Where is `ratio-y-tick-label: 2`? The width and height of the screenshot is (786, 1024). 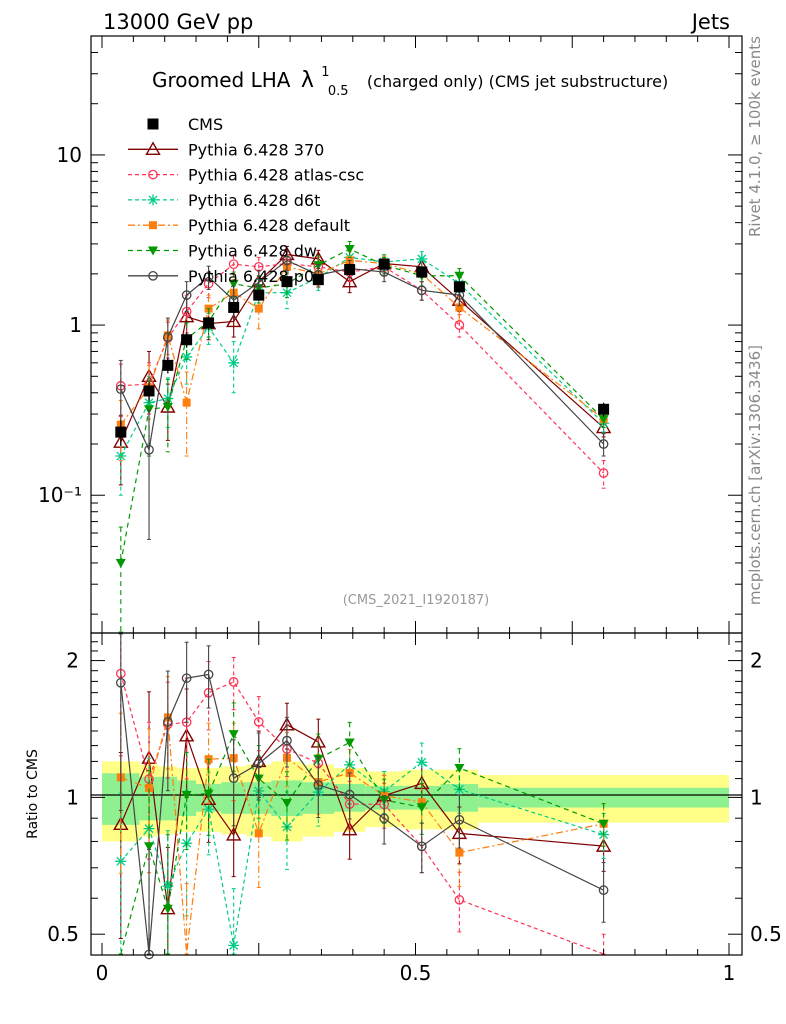 ratio-y-tick-label: 2 is located at coordinates (72, 661).